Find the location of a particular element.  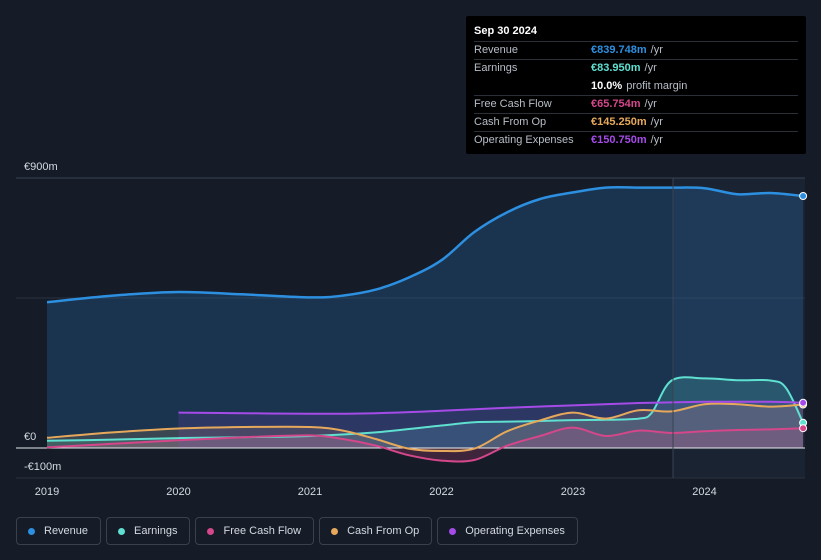

series-area-operating-expenses is located at coordinates (491, 424).